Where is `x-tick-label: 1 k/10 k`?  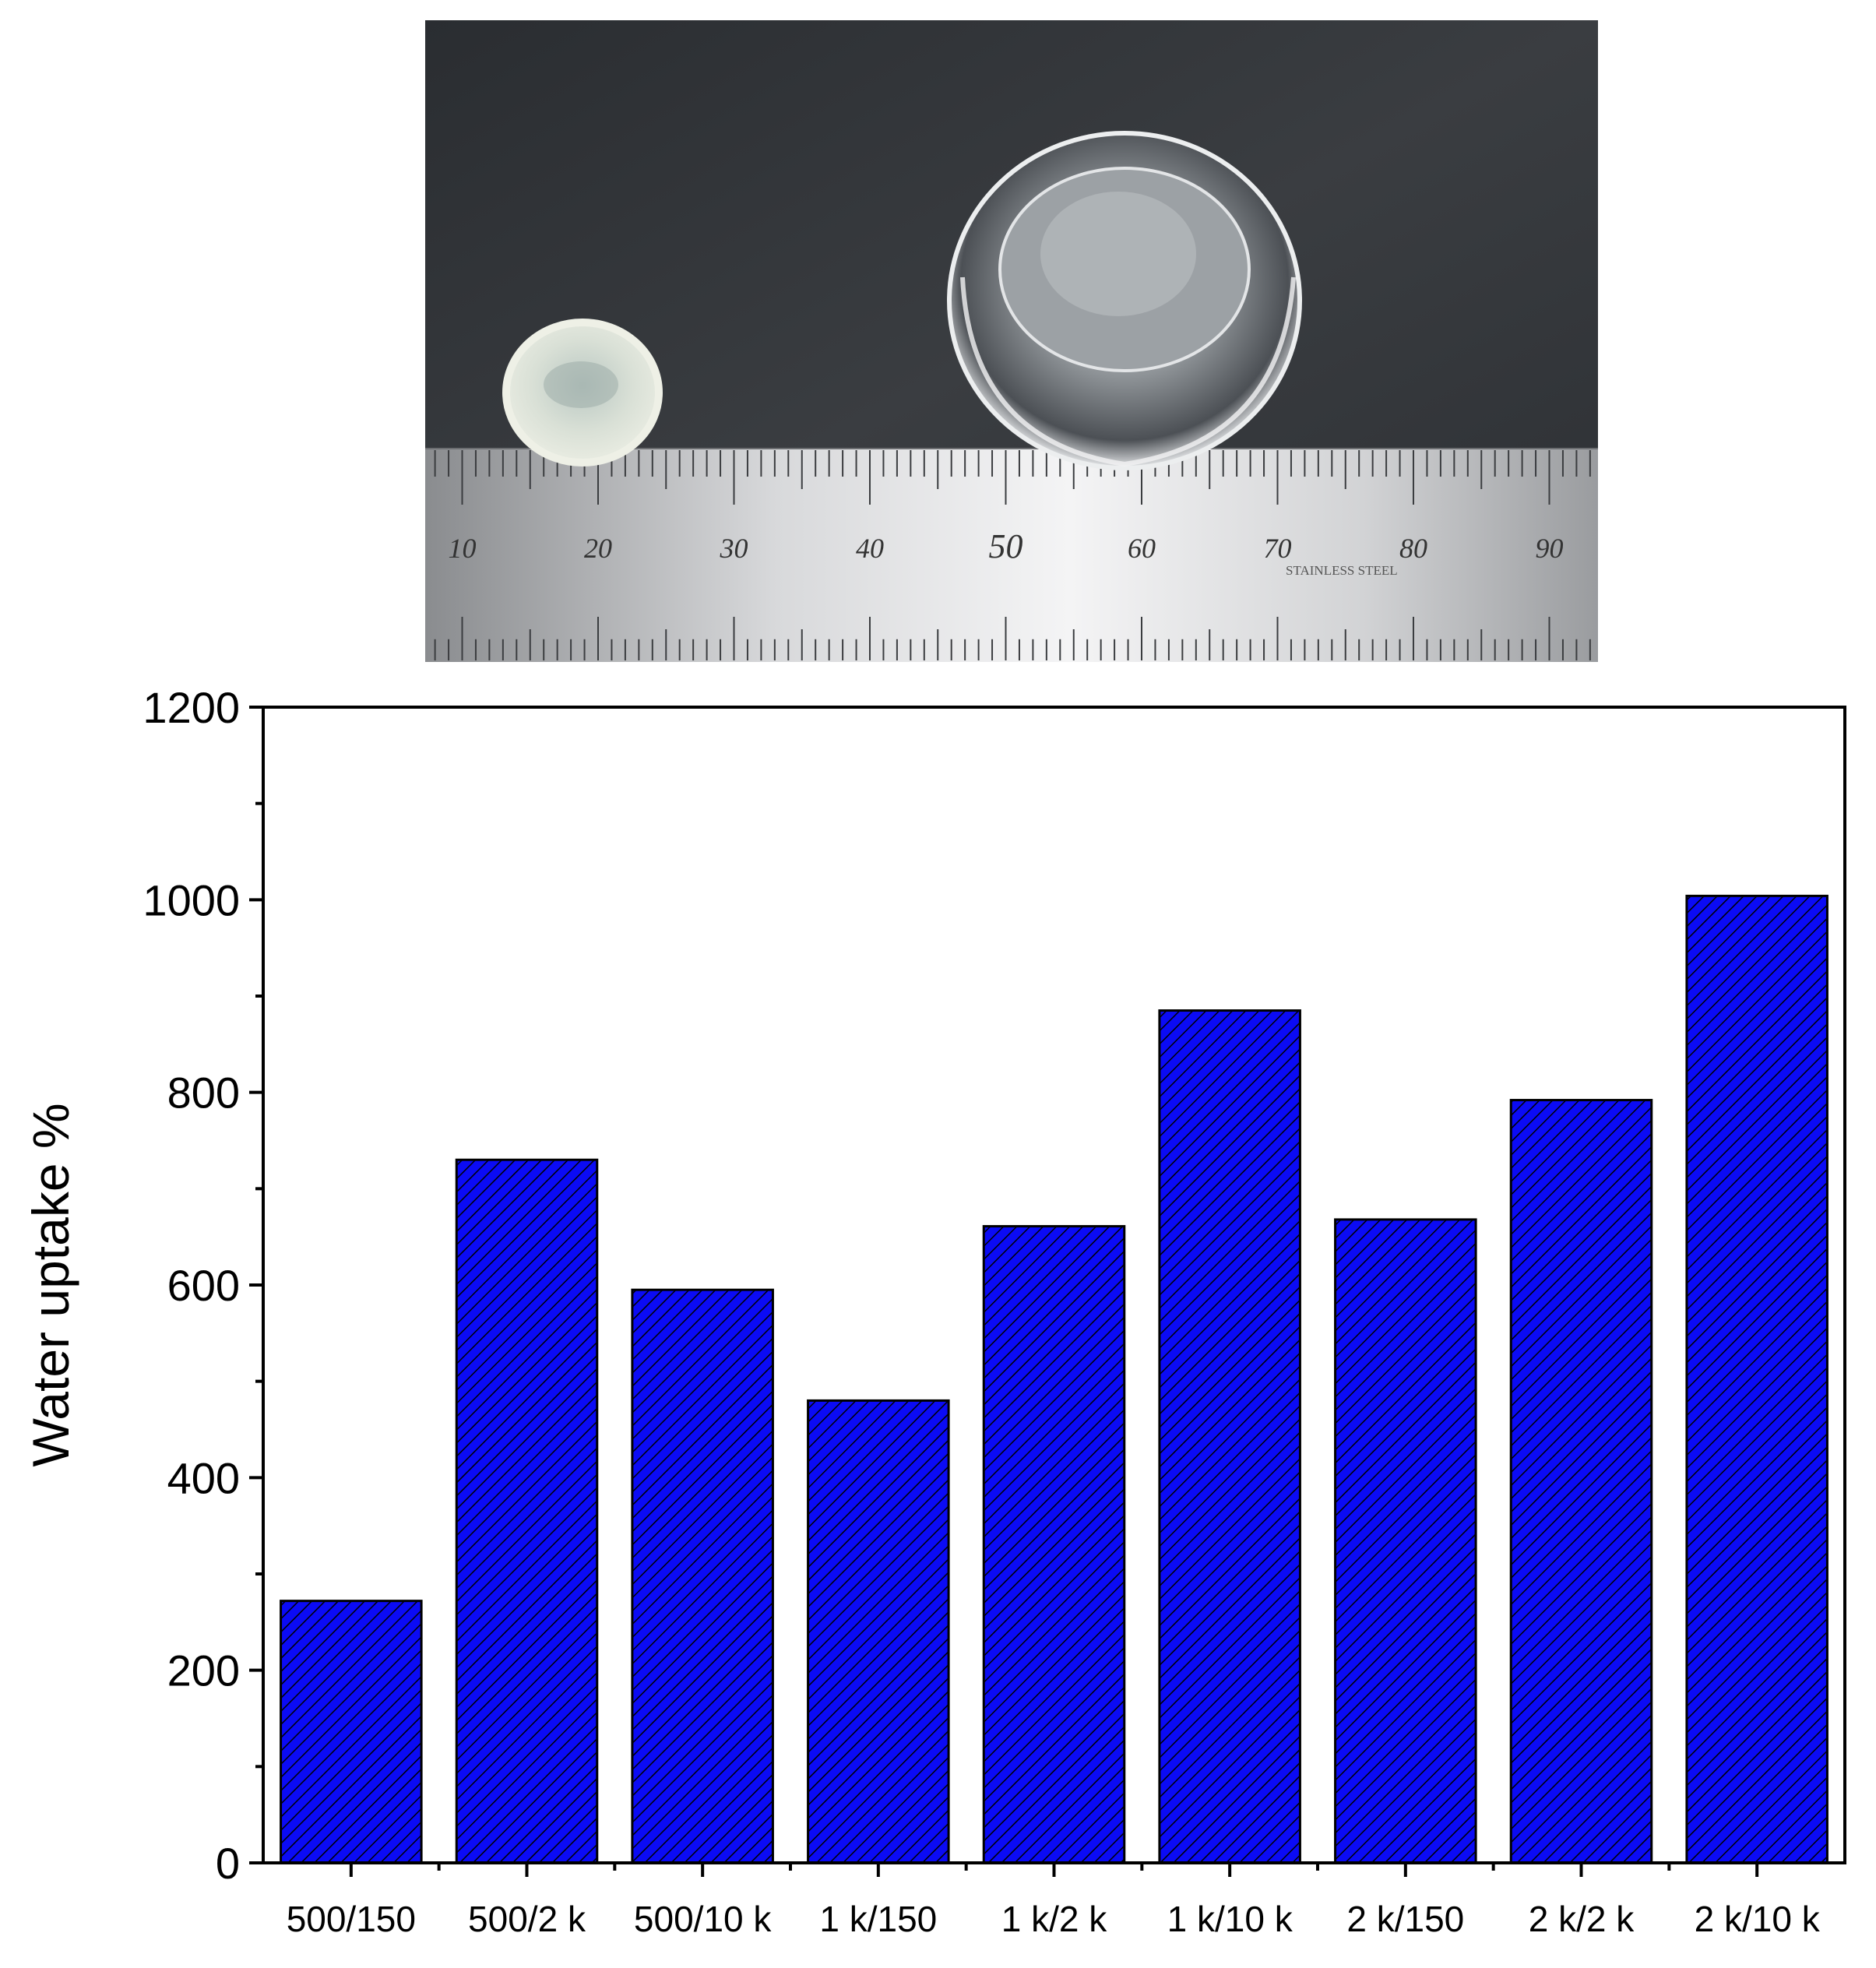 x-tick-label: 1 k/10 k is located at coordinates (1230, 1919).